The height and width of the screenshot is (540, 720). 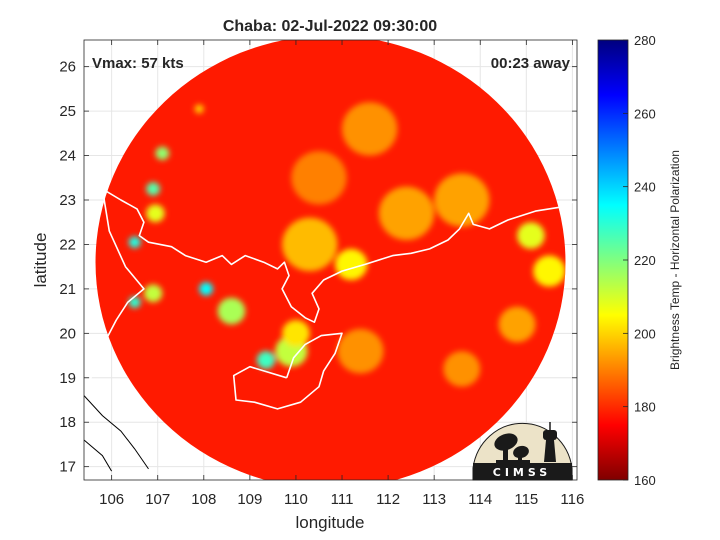 I want to click on colorbar-tick-label: 220, so click(x=645, y=260).